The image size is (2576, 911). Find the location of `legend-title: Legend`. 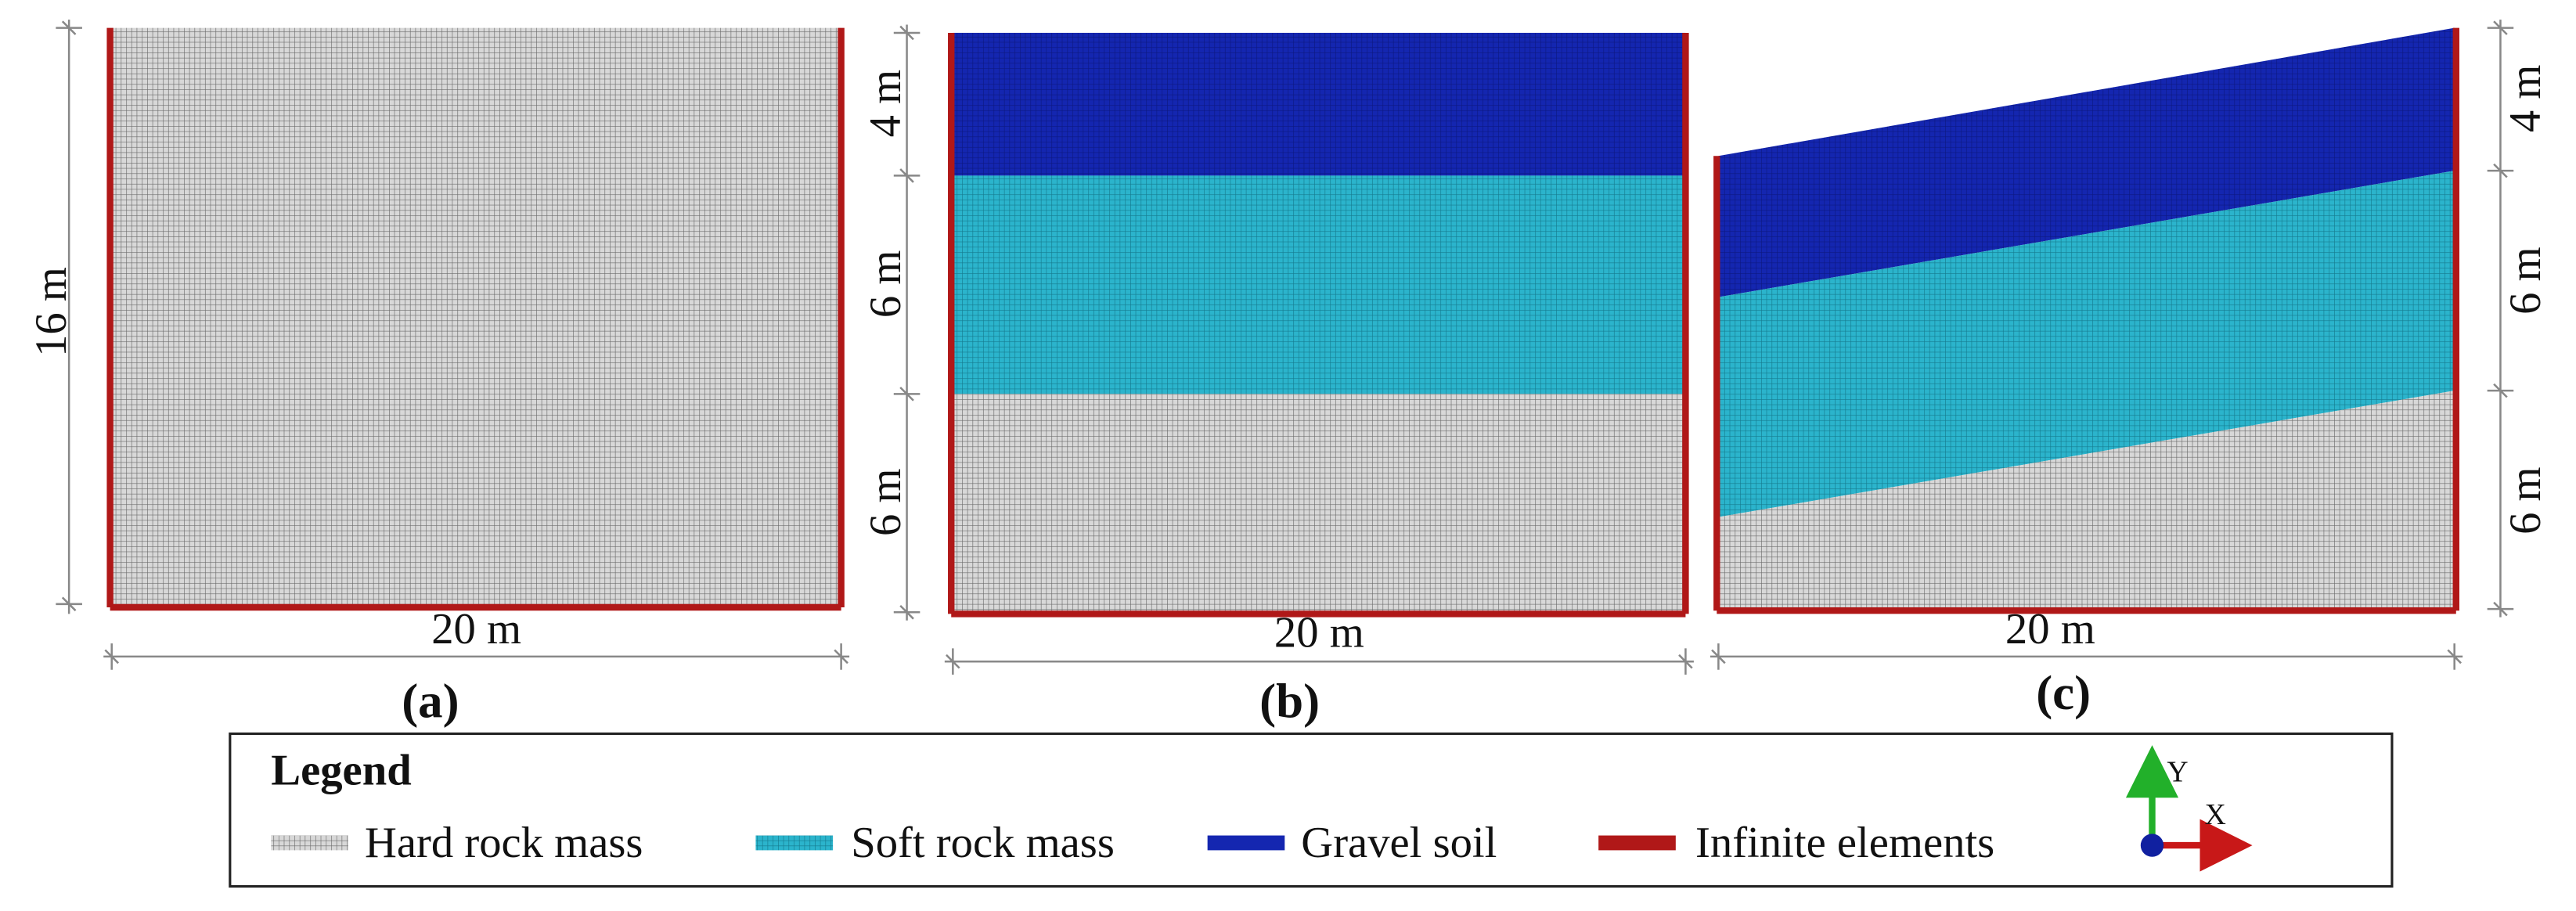

legend-title: Legend is located at coordinates (341, 771).